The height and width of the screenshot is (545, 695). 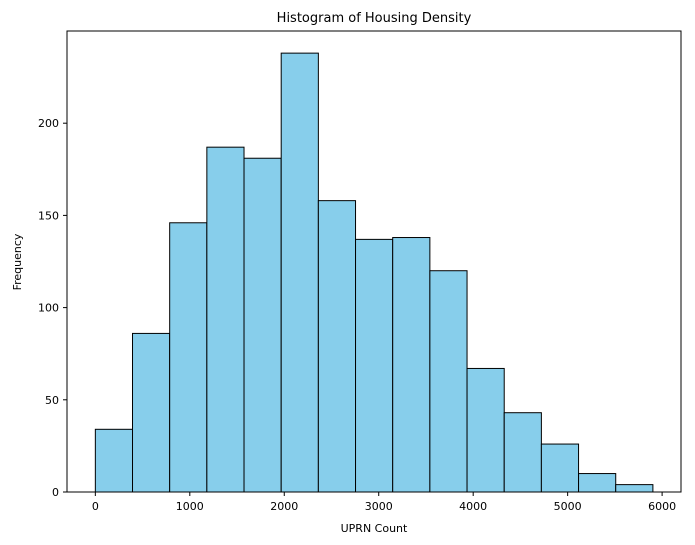 I want to click on y-axis-ticks: 0 50 100 150 200, so click(x=52, y=308).